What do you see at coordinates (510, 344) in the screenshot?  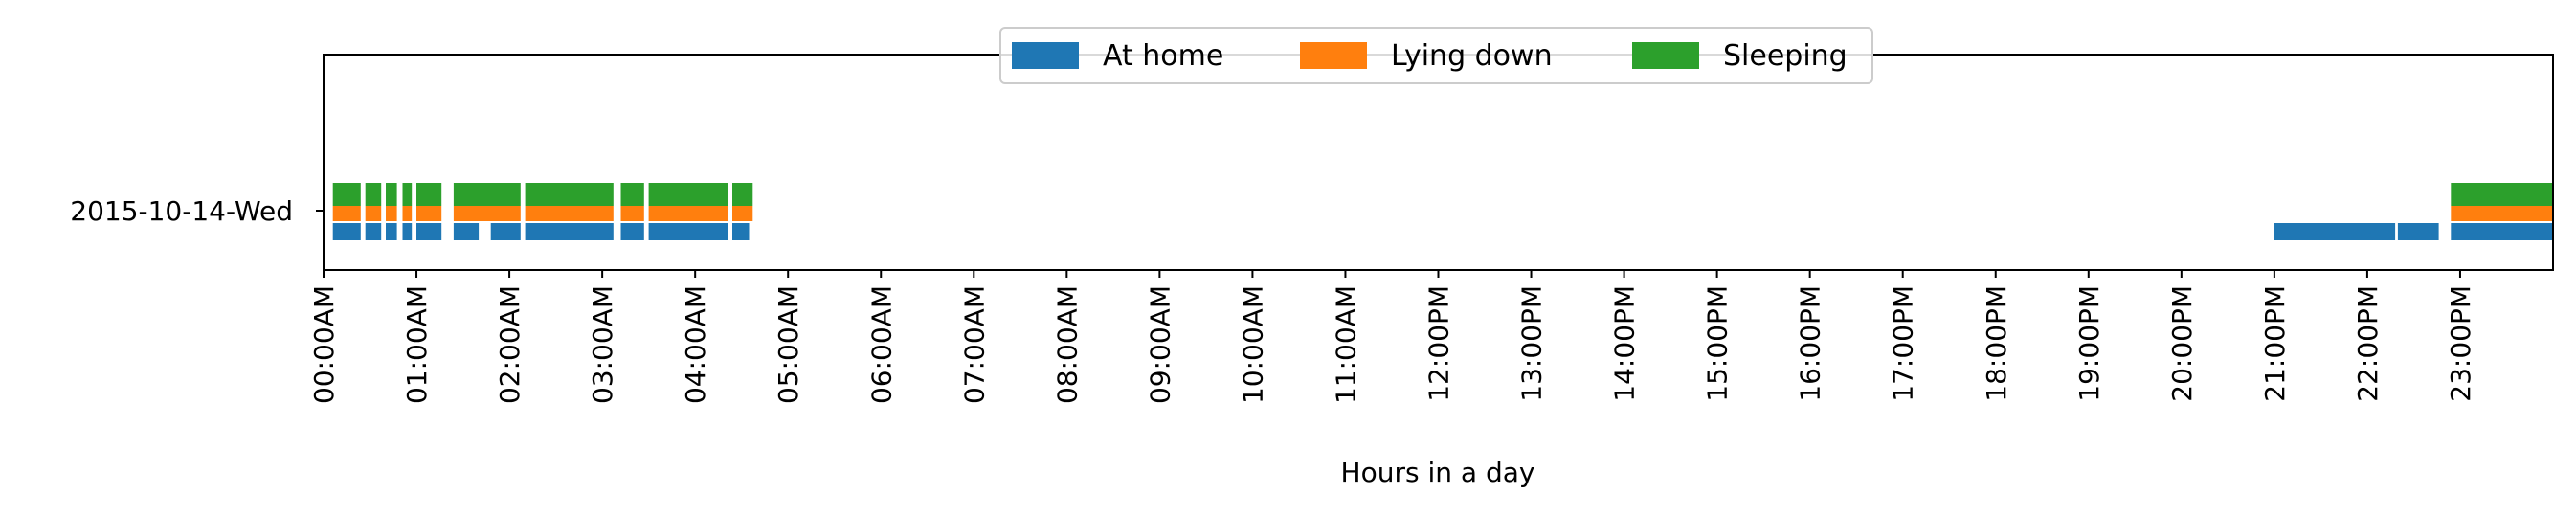 I see `x-tick-label: 02:00AM` at bounding box center [510, 344].